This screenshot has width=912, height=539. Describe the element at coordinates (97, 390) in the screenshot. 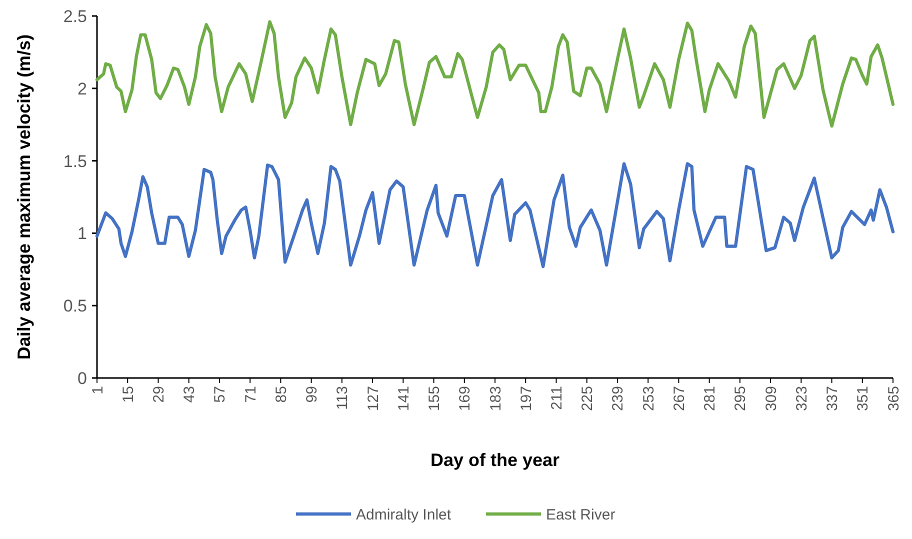

I see `x-tick-label: 1` at that location.